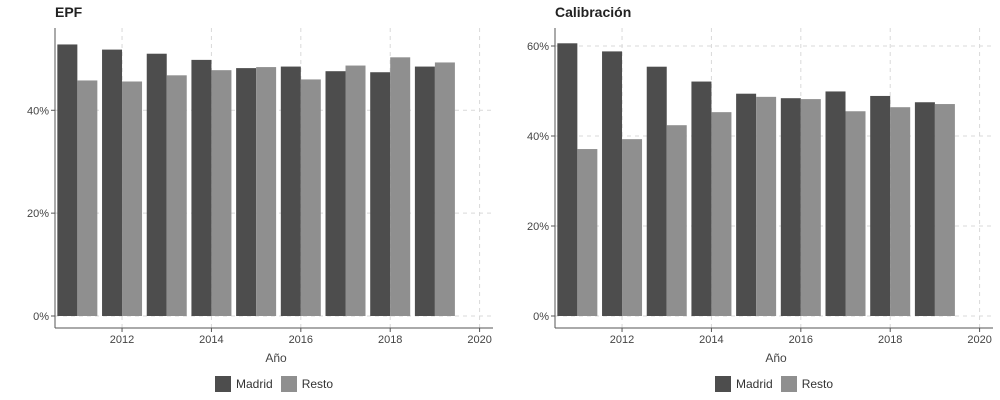 The height and width of the screenshot is (400, 1000). I want to click on chart-title: EPF, so click(69, 12).